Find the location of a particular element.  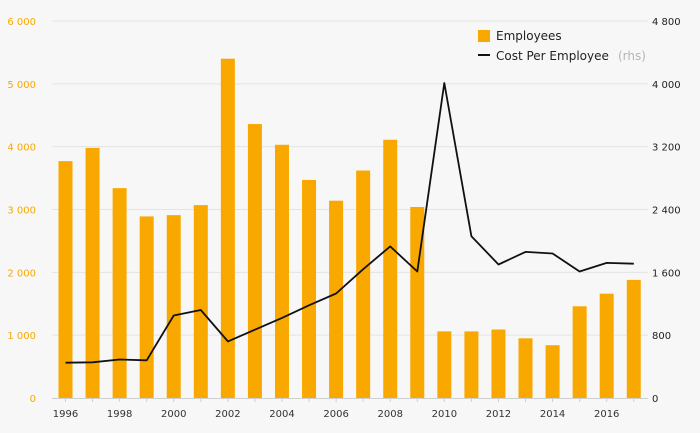

x-tick-label: 2010 is located at coordinates (444, 414).